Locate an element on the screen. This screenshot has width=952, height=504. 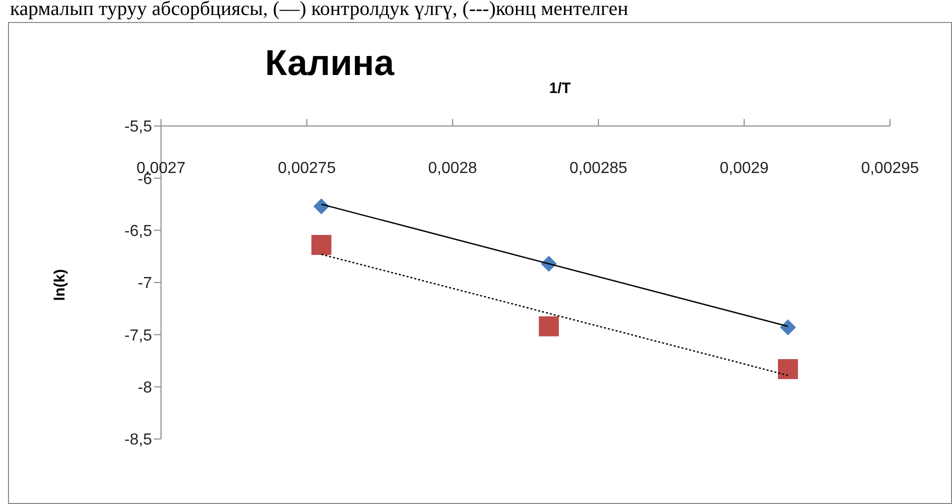
y-tick-label: -8 is located at coordinates (145, 388).